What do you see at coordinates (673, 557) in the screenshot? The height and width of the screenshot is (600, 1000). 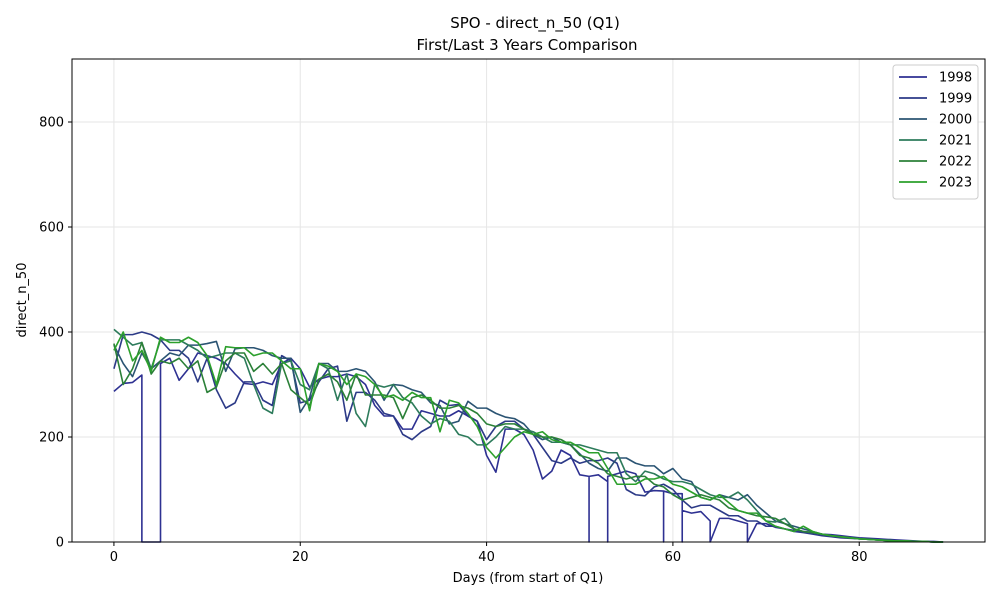 I see `x-tick-label: 60` at bounding box center [673, 557].